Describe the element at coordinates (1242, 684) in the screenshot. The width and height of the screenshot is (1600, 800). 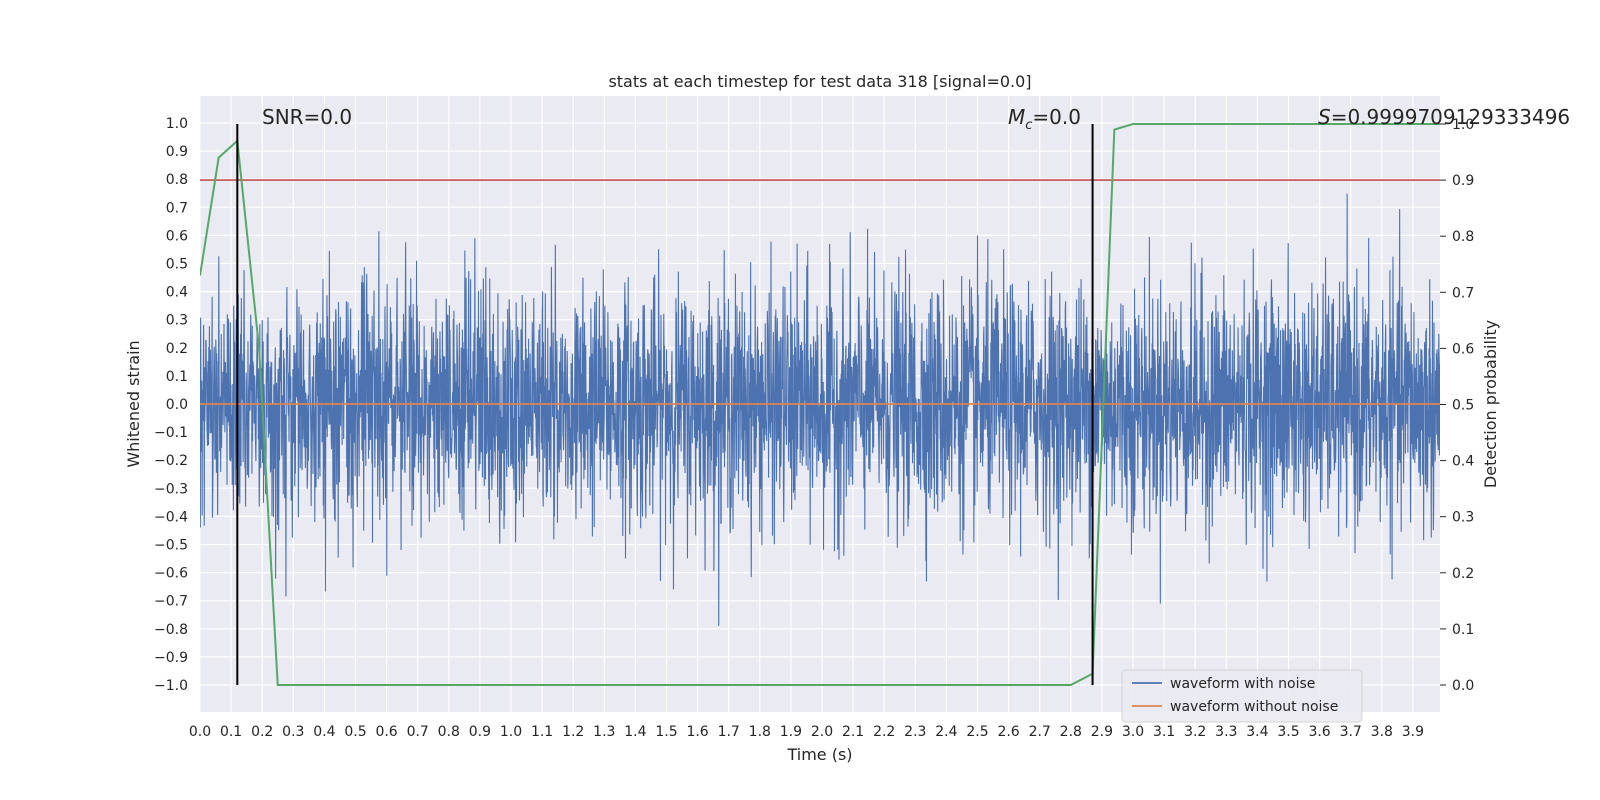
I see `legend-label-with-noise: waveform with noise` at that location.